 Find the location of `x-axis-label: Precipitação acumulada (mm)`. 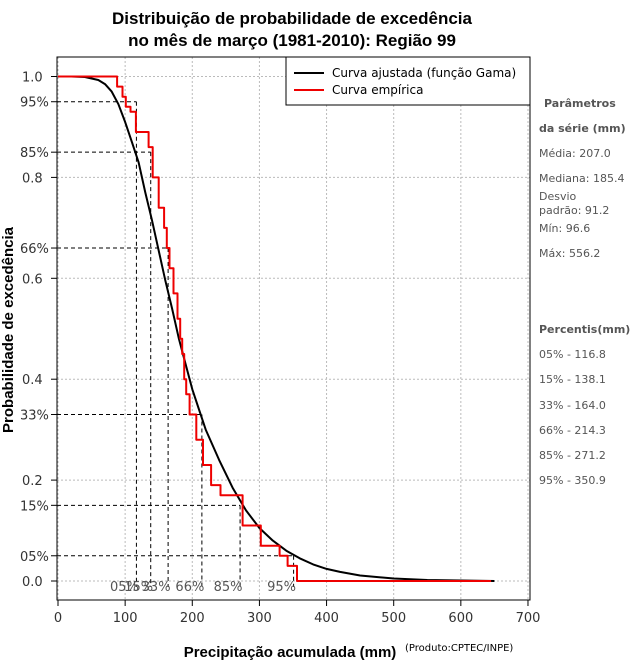

x-axis-label: Precipitação acumulada (mm) is located at coordinates (290, 652).